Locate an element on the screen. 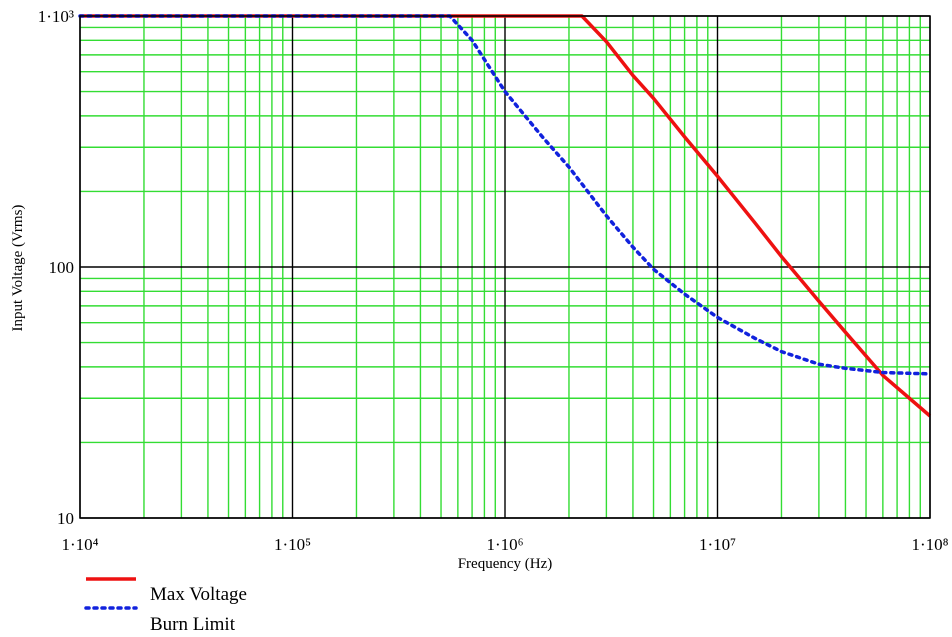  y-tick-label: 1·10³ is located at coordinates (56, 16).